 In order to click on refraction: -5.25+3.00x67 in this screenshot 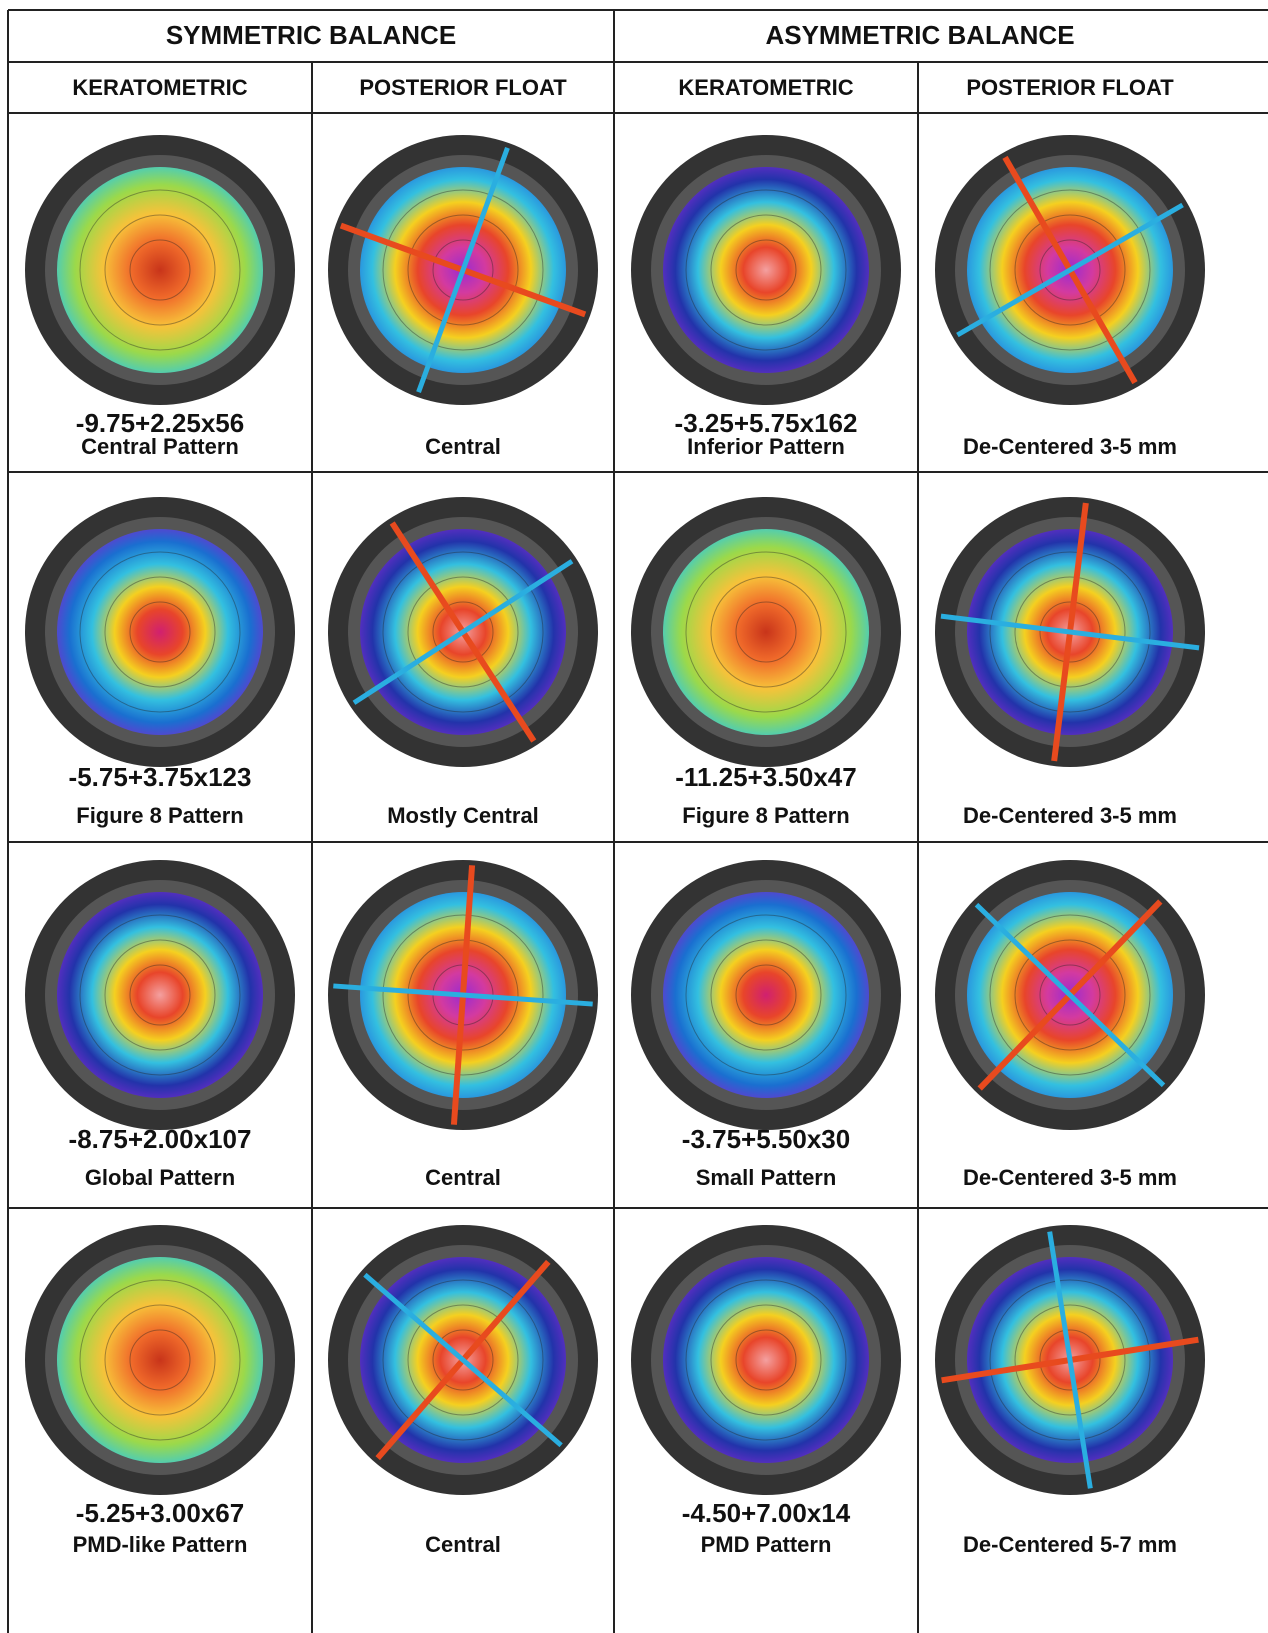, I will do `click(160, 1513)`.